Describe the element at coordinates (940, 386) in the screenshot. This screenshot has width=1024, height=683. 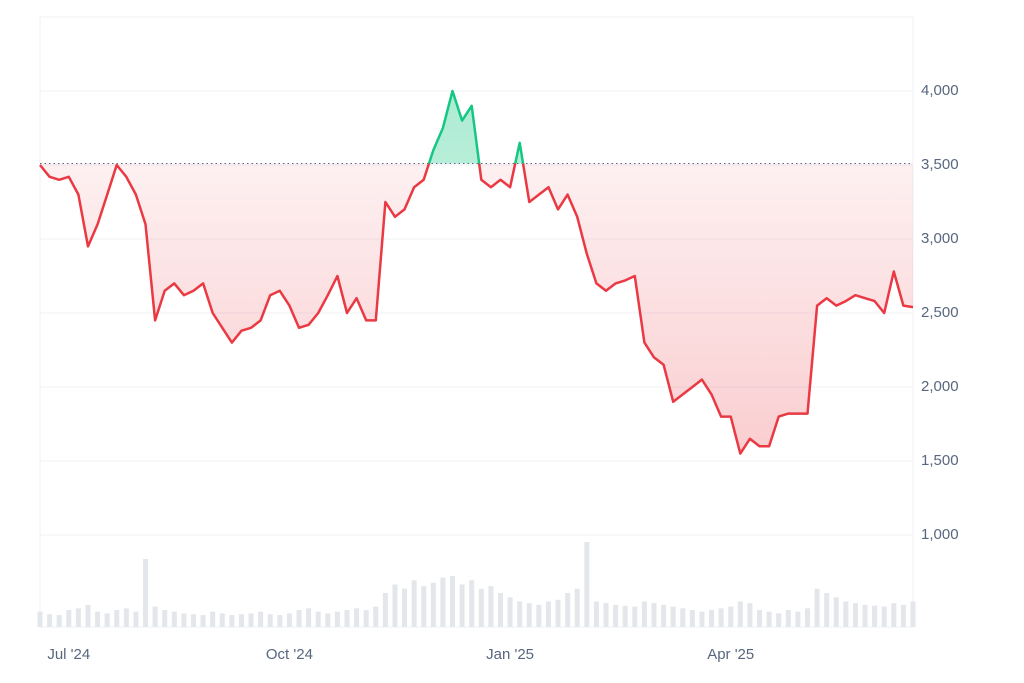
I see `y-tick-label: 2,000` at that location.